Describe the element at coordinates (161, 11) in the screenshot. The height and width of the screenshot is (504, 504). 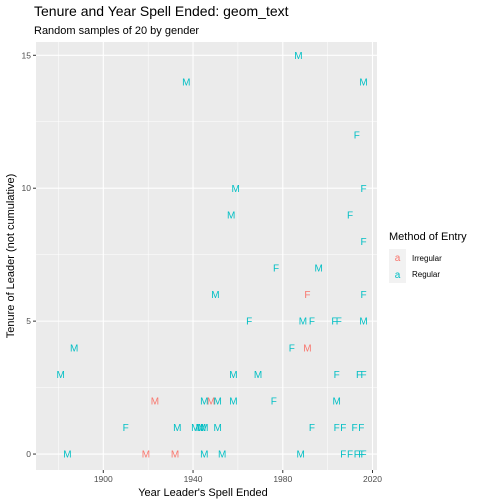
I see `chart-title: Tenure and Year Spell Ended: geom_text` at that location.